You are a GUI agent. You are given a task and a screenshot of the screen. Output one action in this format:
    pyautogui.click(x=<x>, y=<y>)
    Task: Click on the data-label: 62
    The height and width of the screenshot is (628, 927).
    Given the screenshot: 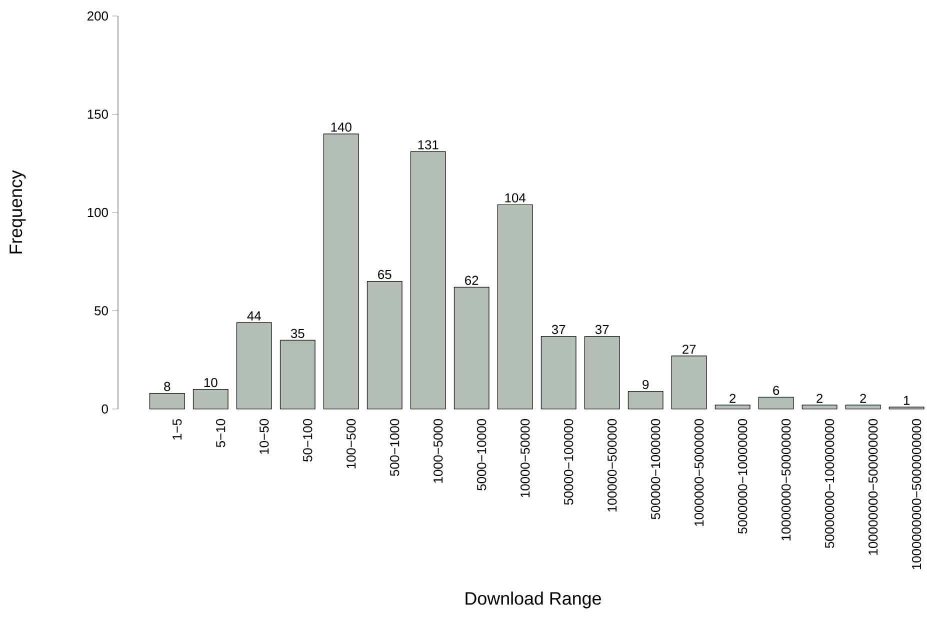 What is the action you would take?
    pyautogui.click(x=471, y=280)
    